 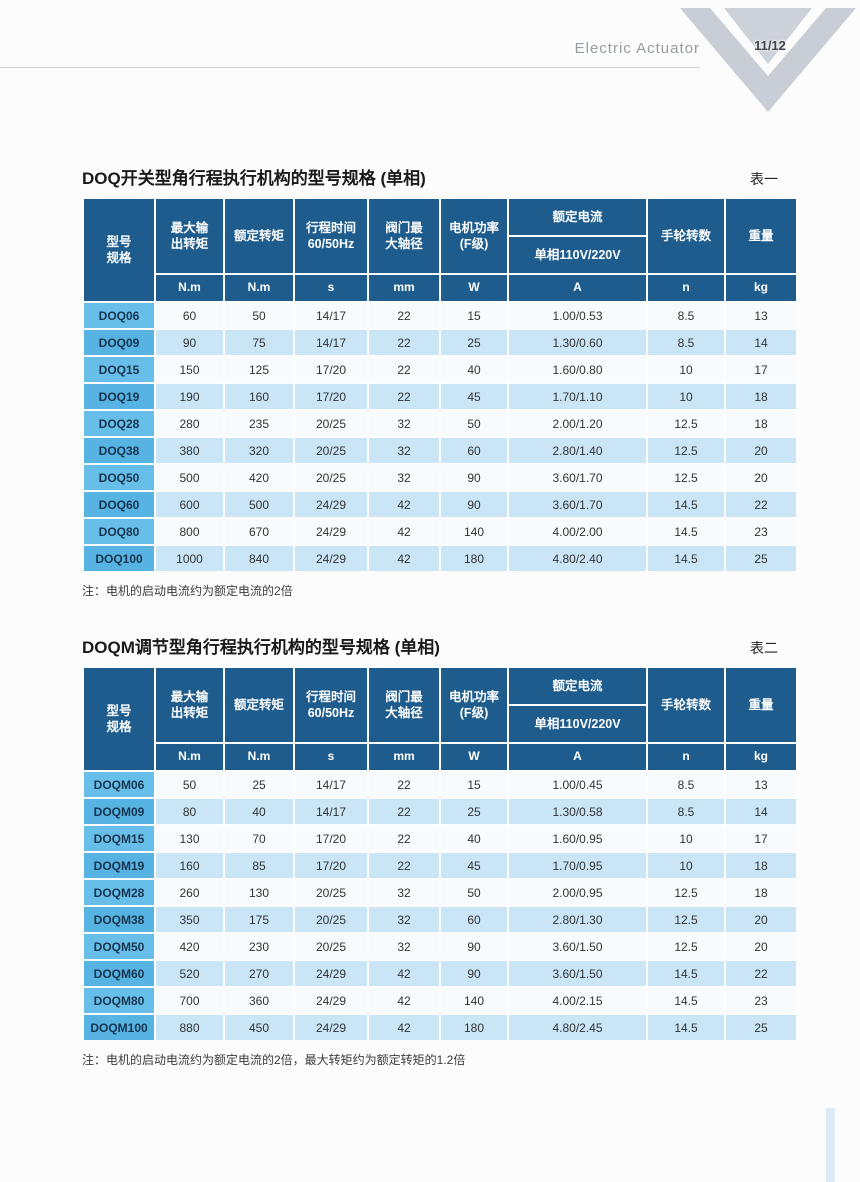 What do you see at coordinates (119, 558) in the screenshot?
I see `model-cell: DOQ100` at bounding box center [119, 558].